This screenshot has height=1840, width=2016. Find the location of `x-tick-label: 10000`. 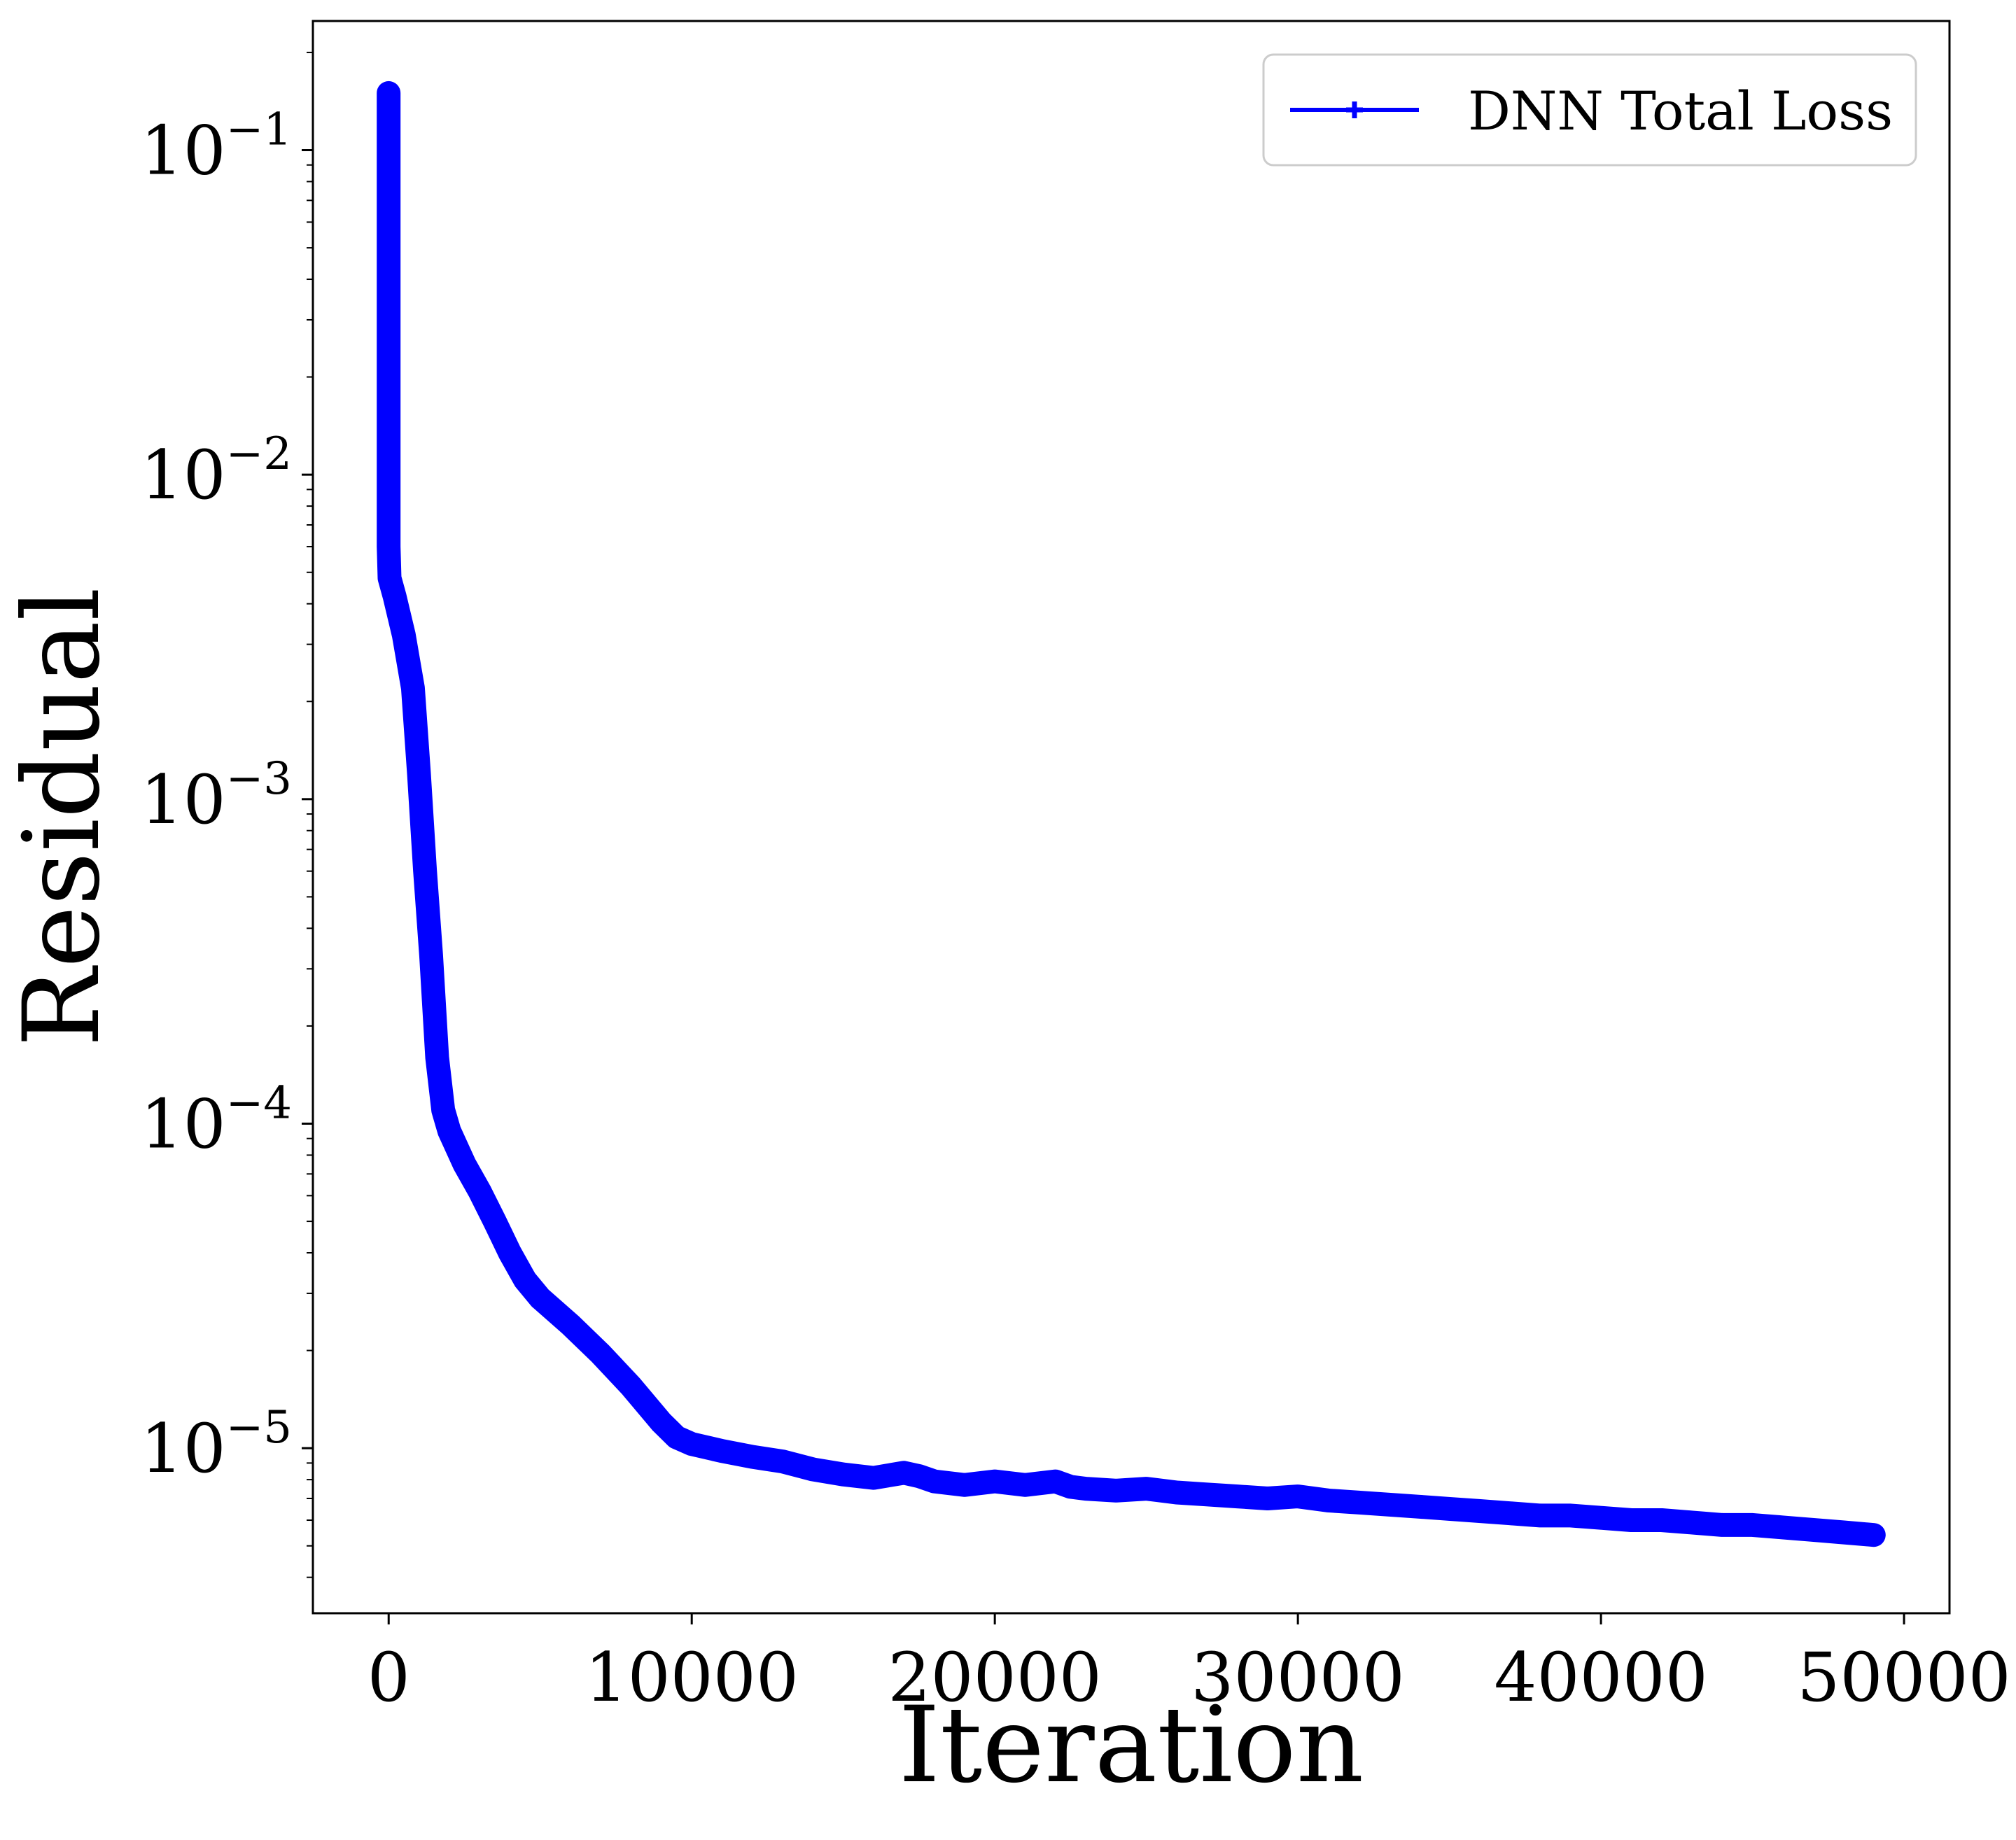

x-tick-label: 10000 is located at coordinates (692, 1677).